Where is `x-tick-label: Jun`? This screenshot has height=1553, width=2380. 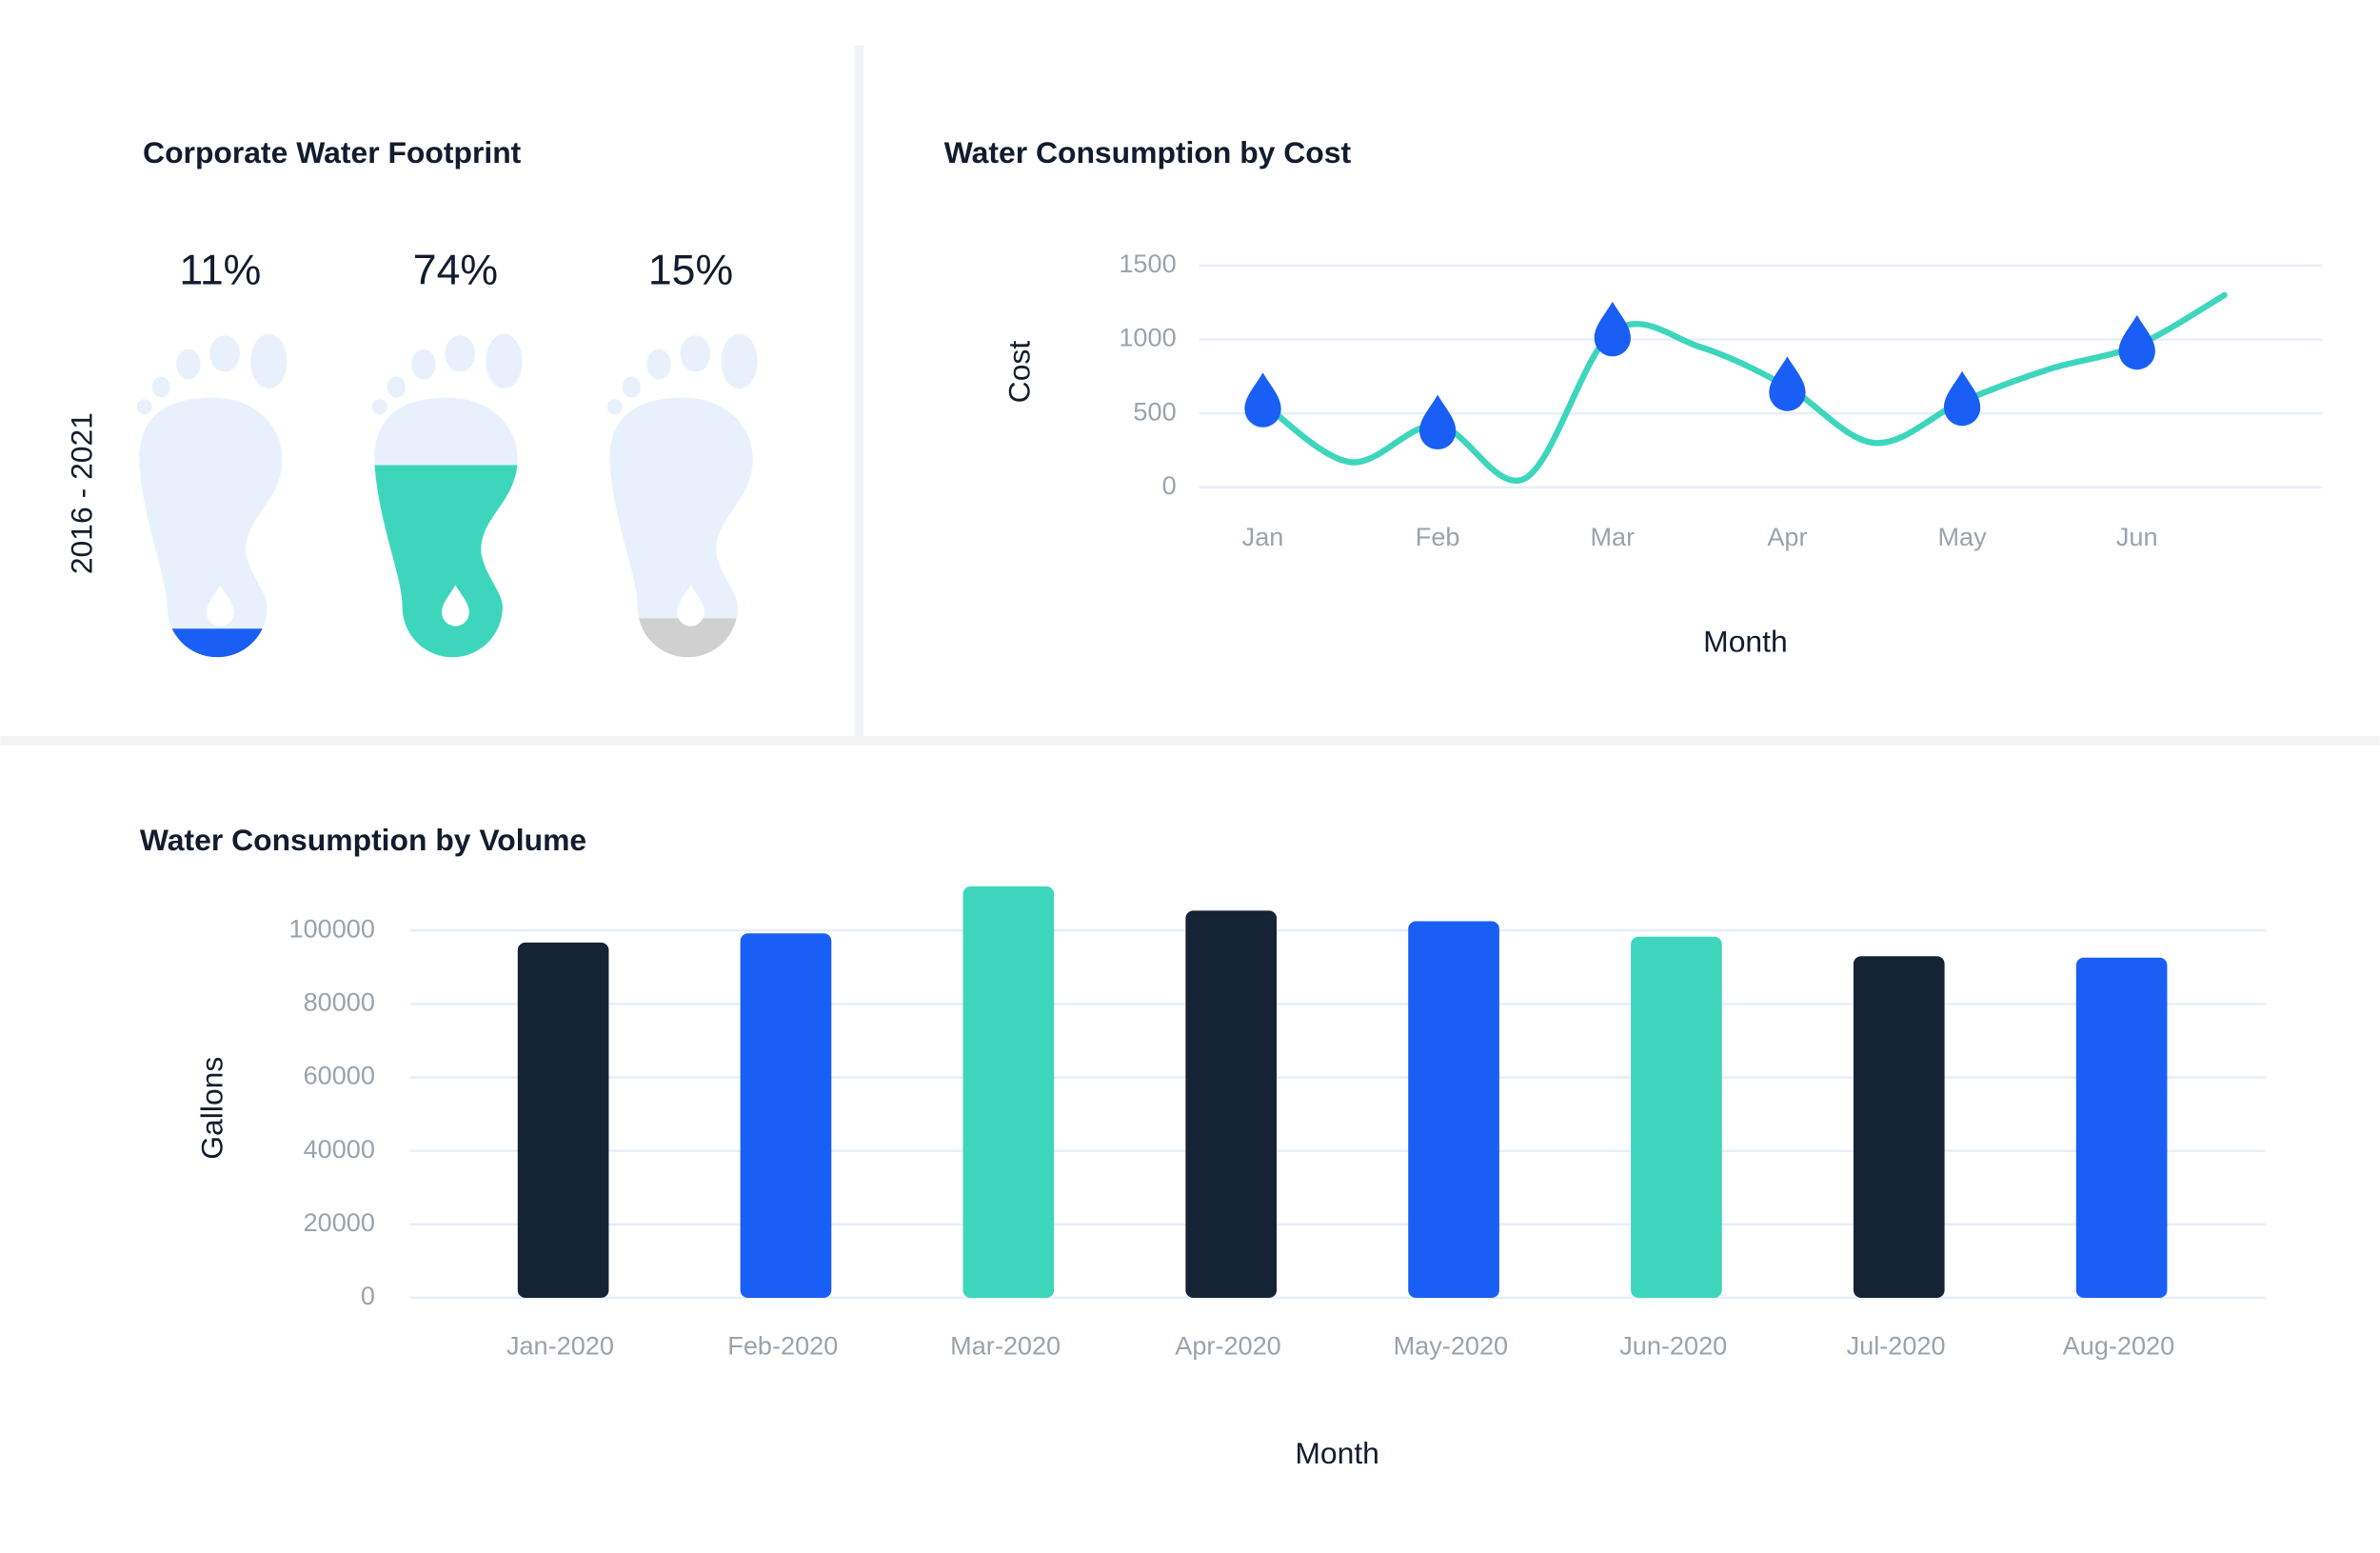
x-tick-label: Jun is located at coordinates (2137, 536).